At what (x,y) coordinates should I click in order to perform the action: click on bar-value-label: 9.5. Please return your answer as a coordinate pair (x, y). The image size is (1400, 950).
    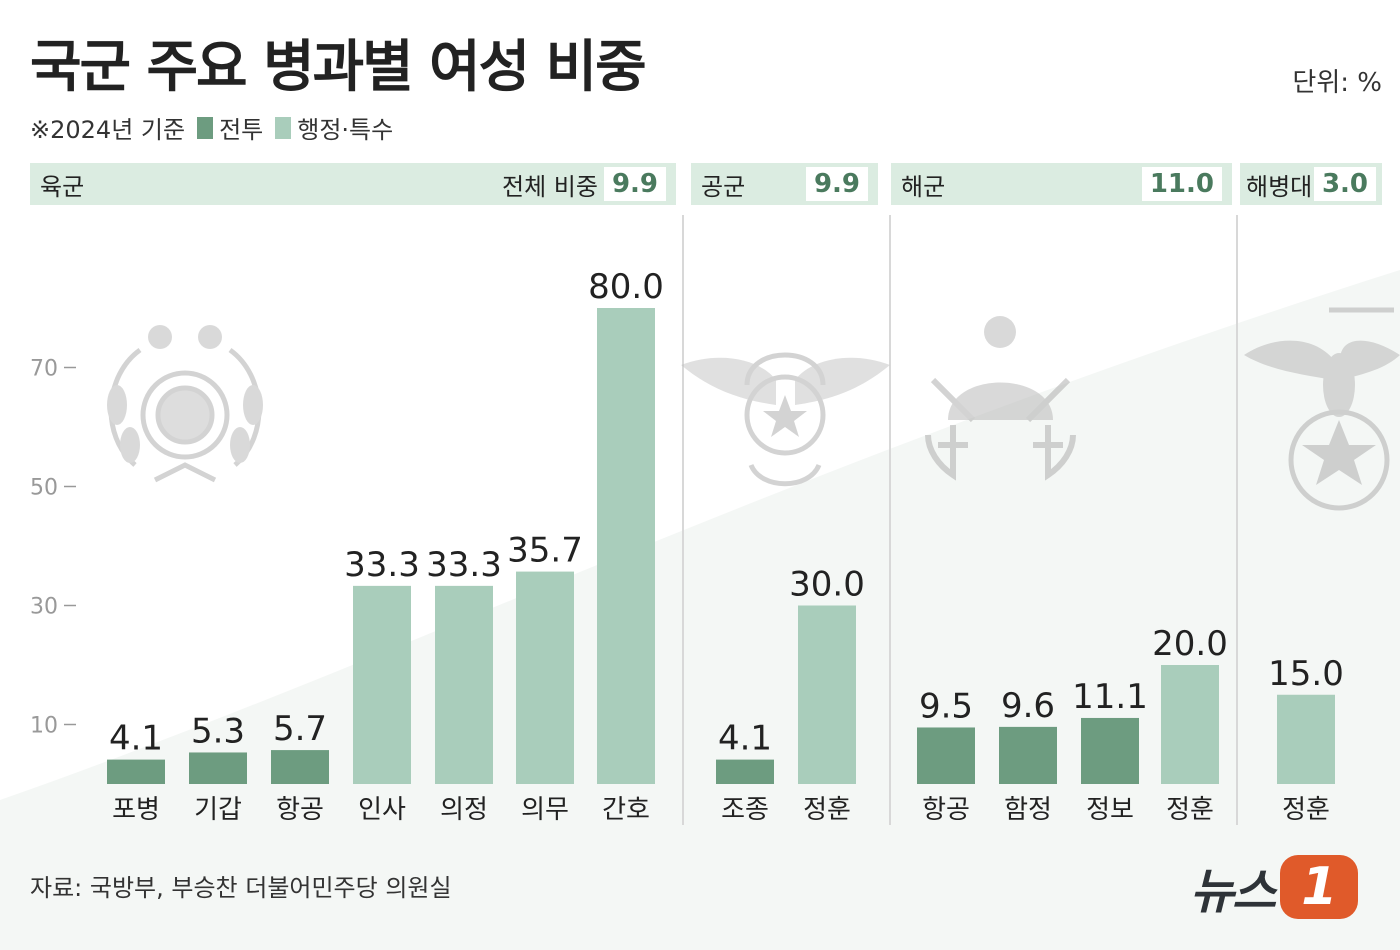
    Looking at the image, I should click on (946, 706).